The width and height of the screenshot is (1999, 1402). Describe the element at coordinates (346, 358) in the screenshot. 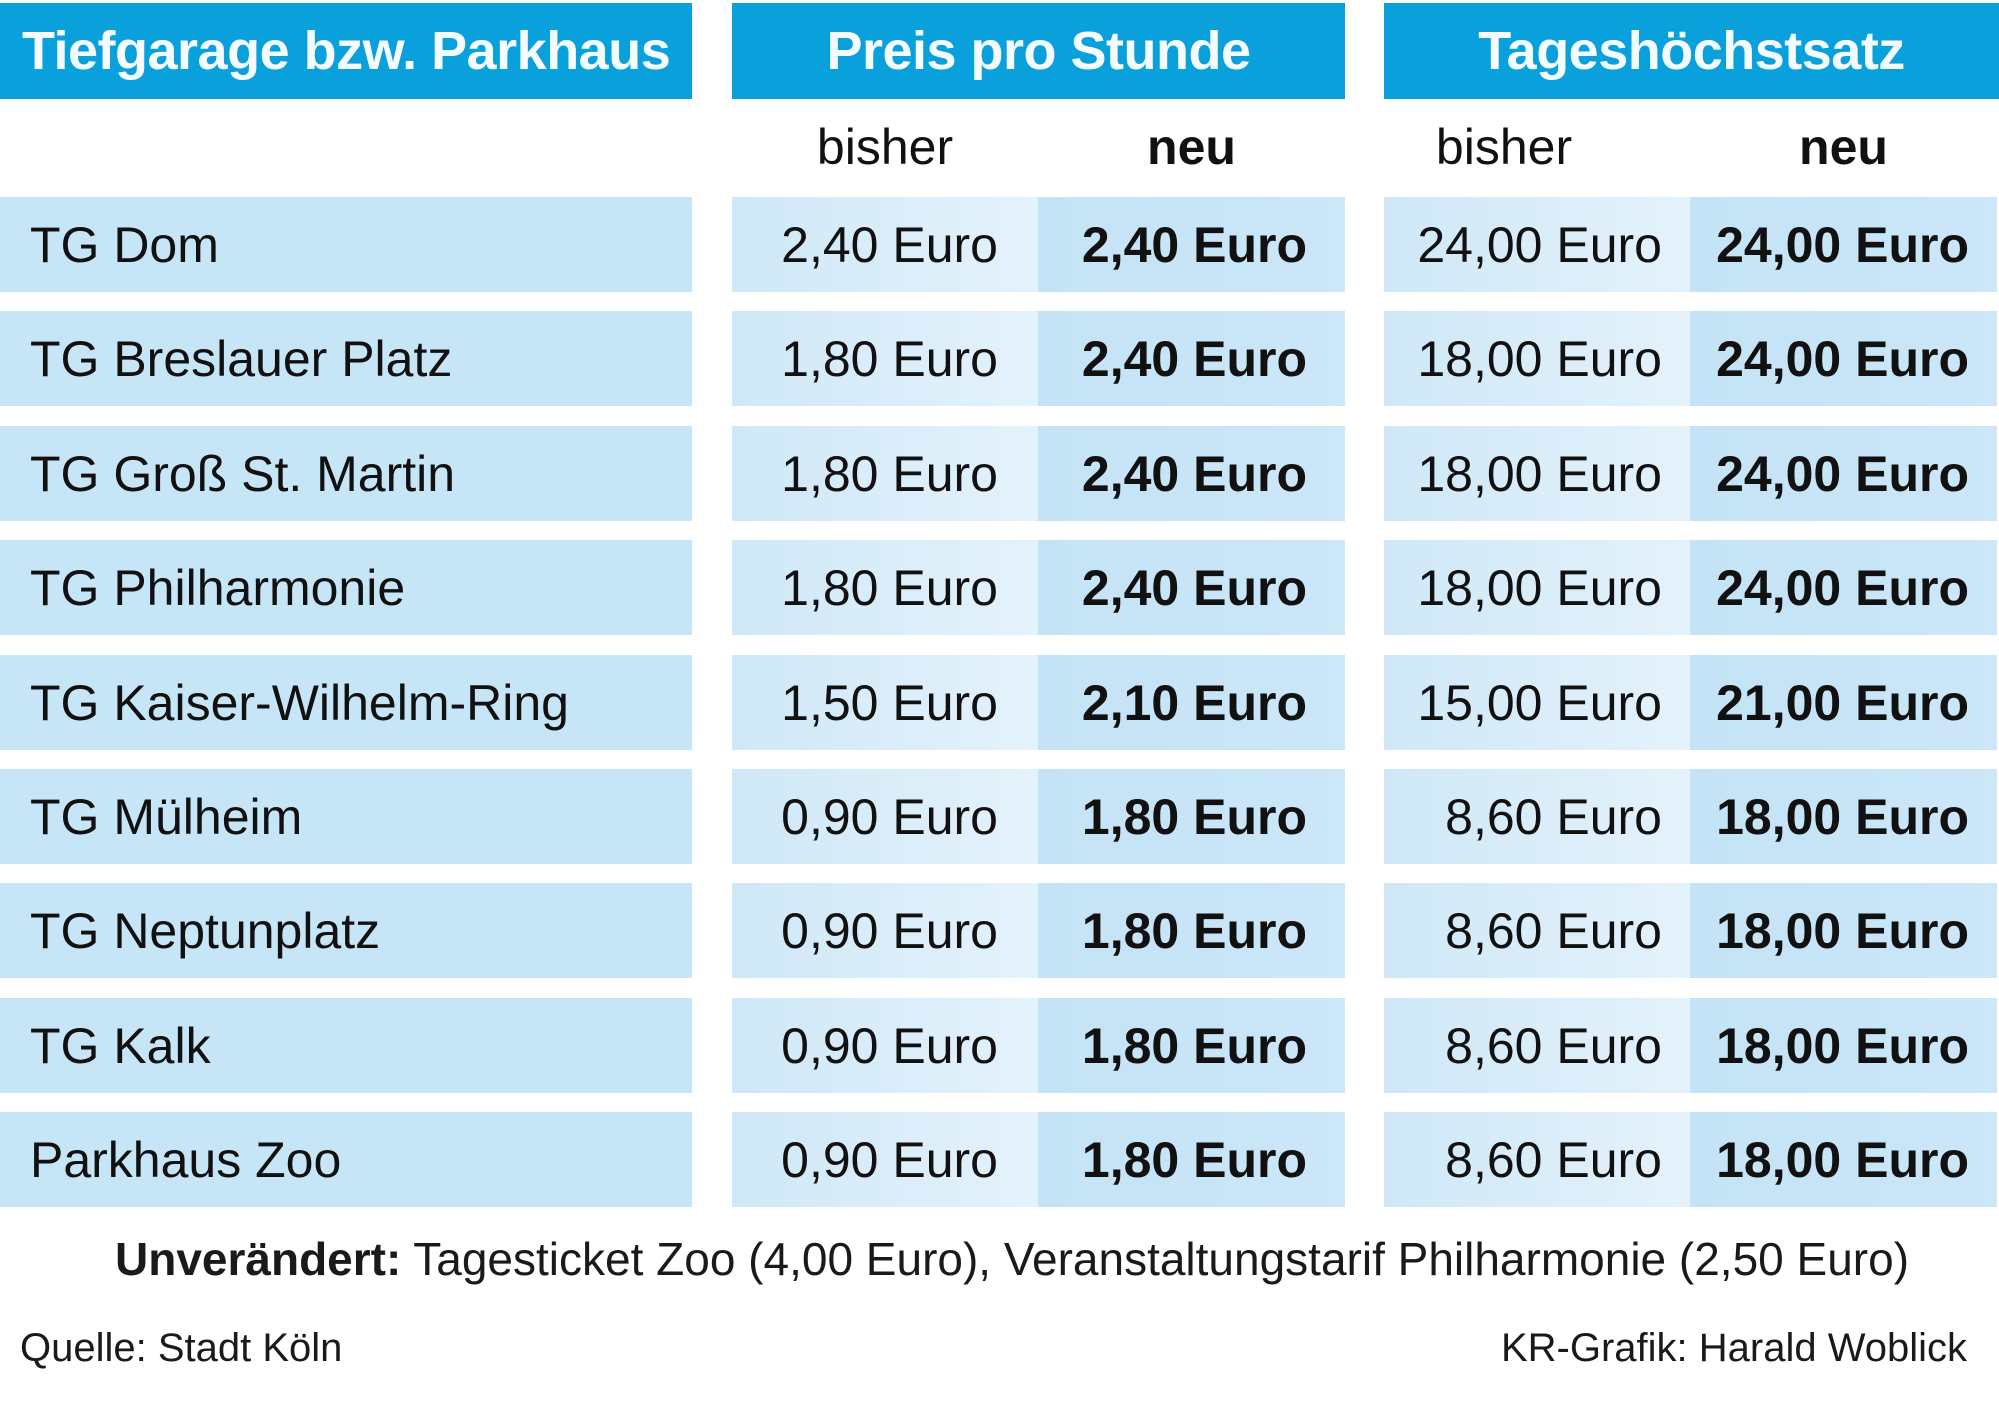

I see `table-row-name: TG Breslauer Platz` at that location.